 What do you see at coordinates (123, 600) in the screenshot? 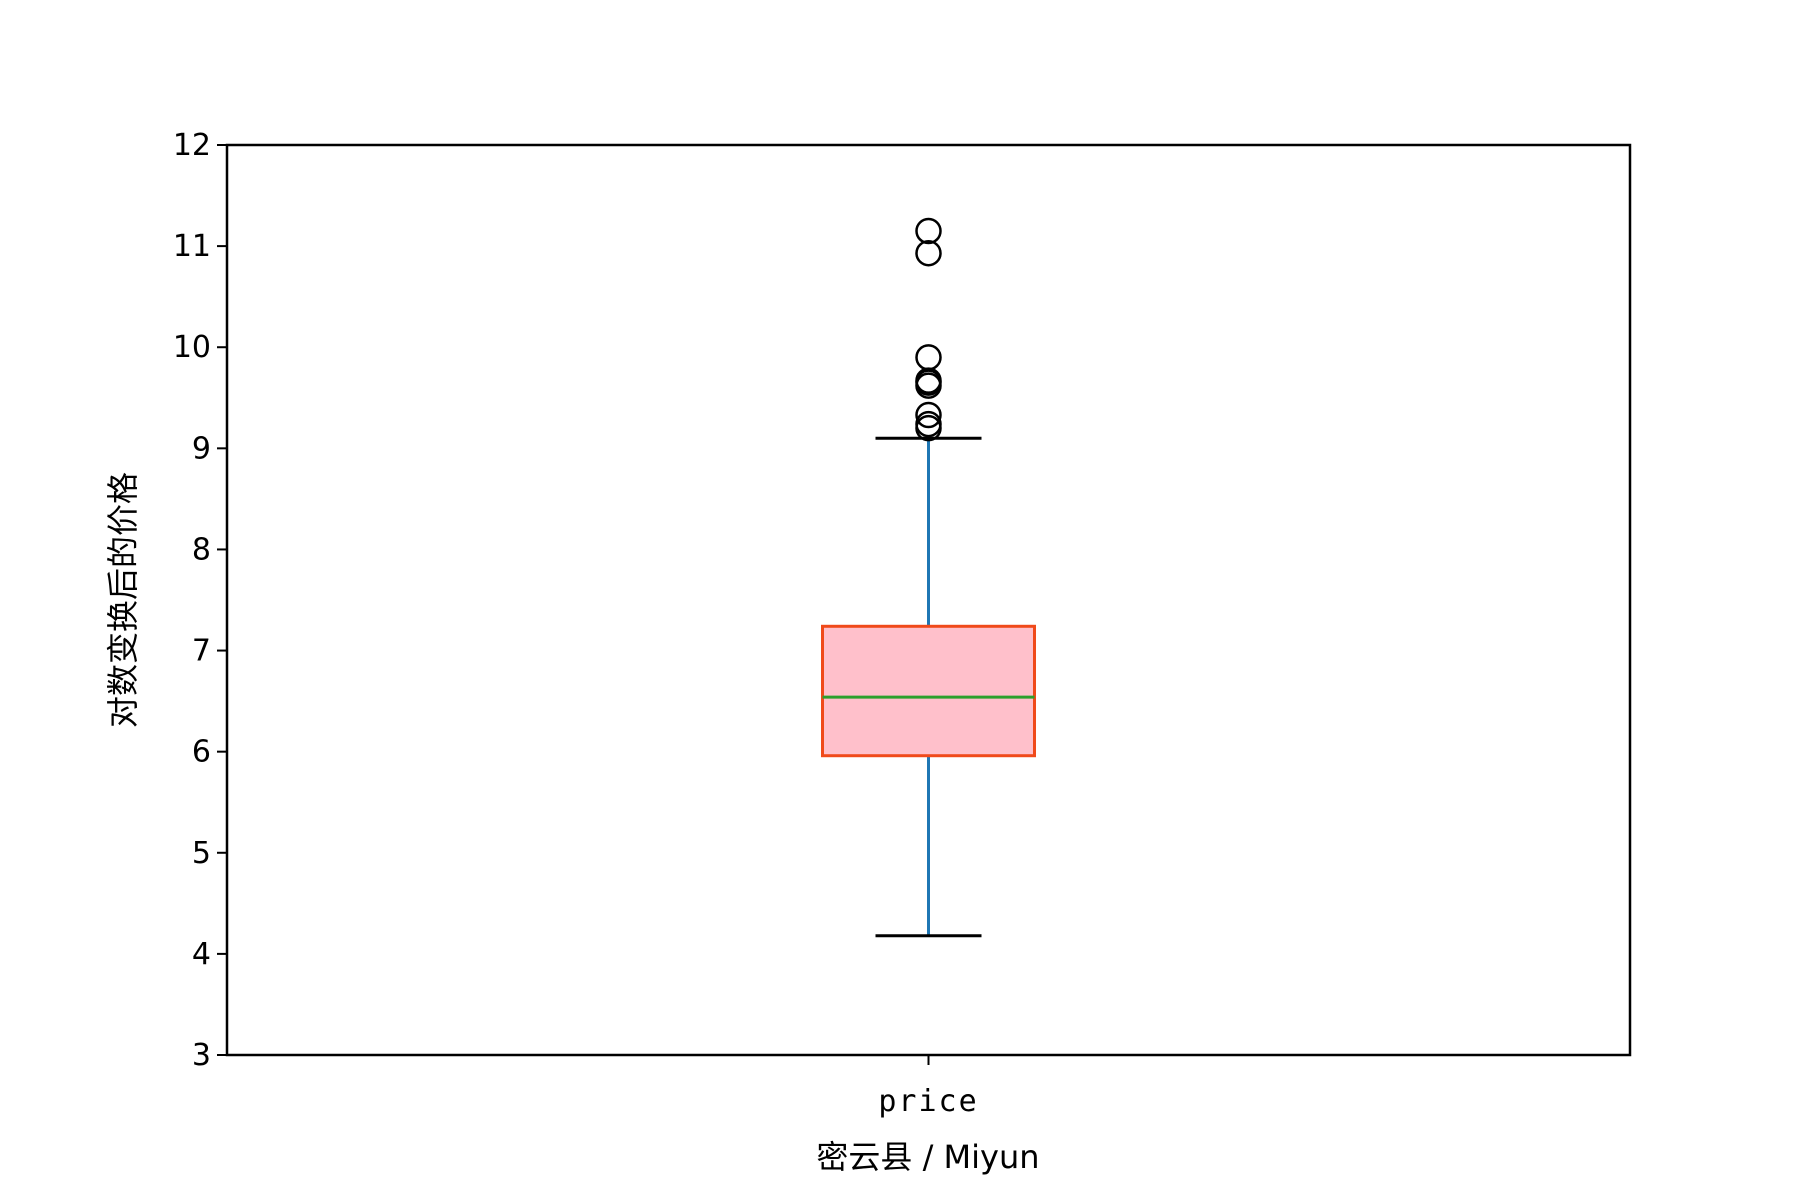
I see `y-axis-label: 对数变换后的价格` at bounding box center [123, 600].